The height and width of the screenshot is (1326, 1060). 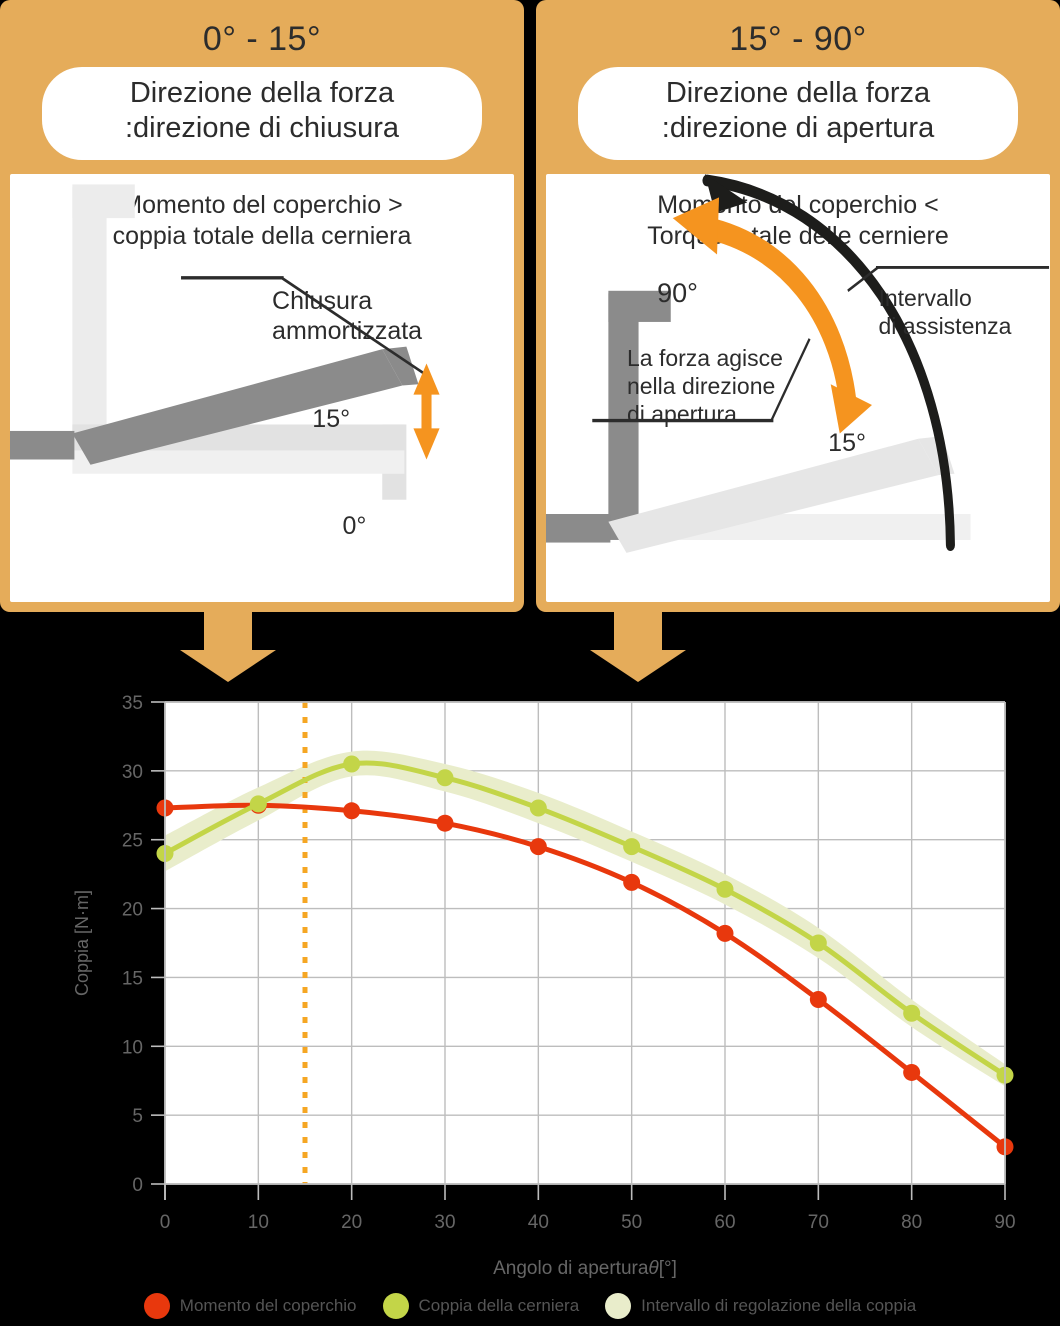 What do you see at coordinates (262, 236) in the screenshot?
I see `condition-line2-left: coppia totale della cerniera` at bounding box center [262, 236].